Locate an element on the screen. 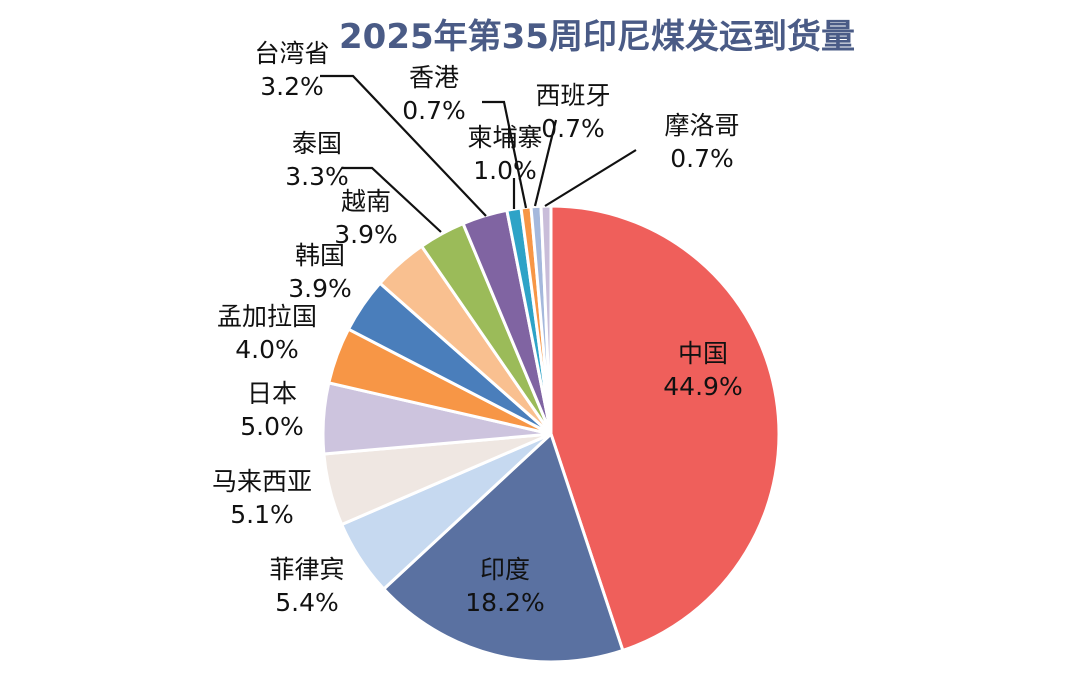 The width and height of the screenshot is (1079, 690). slice-name-label: 菲律宾 is located at coordinates (306, 569).